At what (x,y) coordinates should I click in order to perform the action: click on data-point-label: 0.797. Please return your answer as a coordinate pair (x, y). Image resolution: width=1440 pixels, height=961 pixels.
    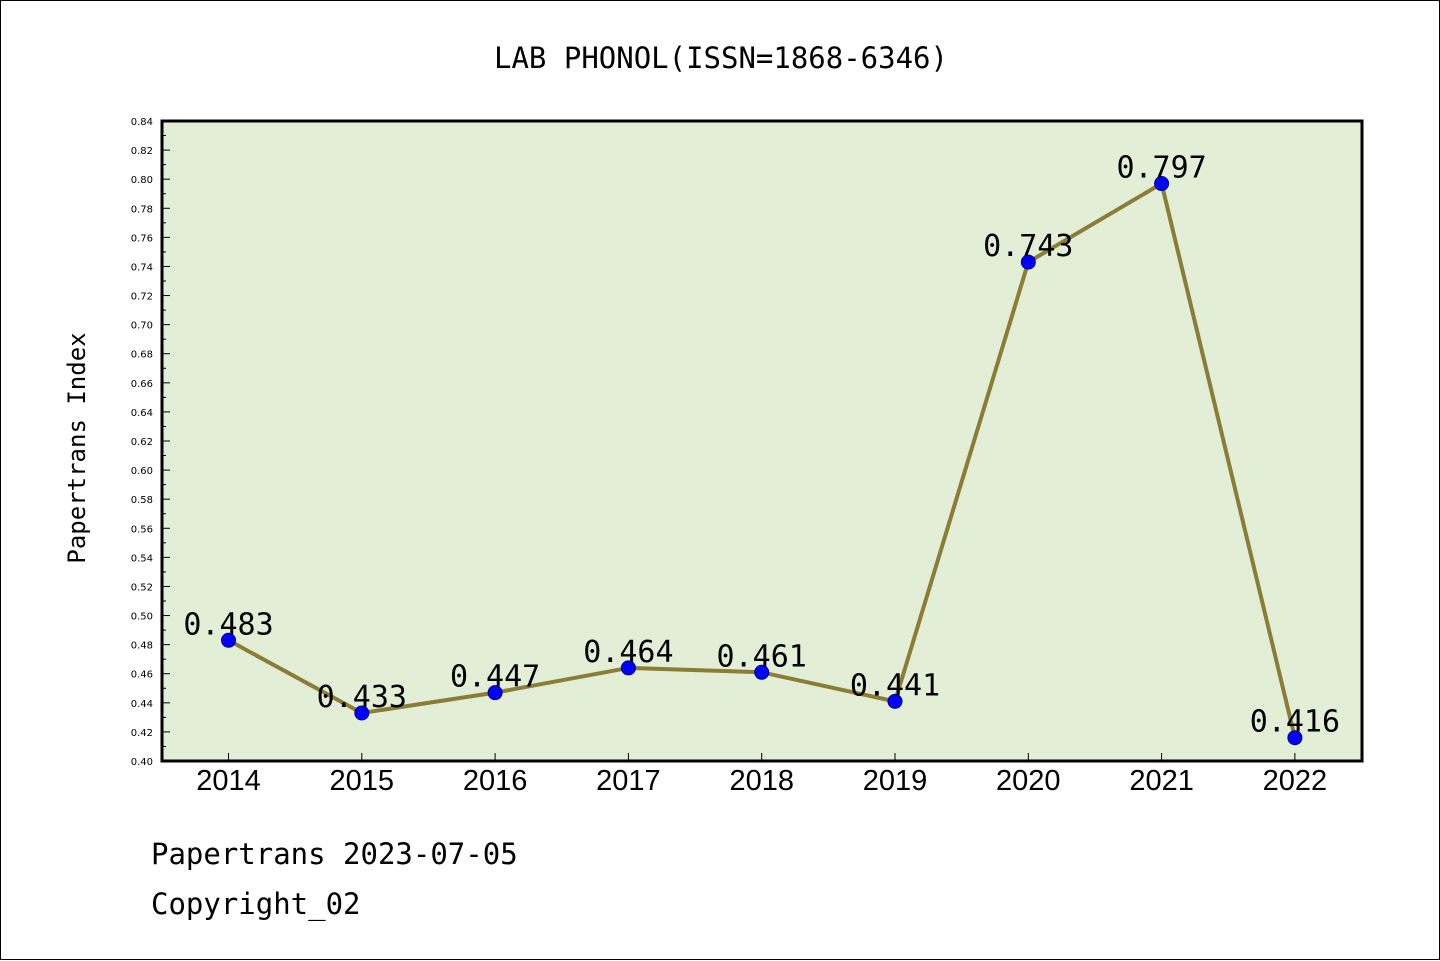
    Looking at the image, I should click on (1161, 168).